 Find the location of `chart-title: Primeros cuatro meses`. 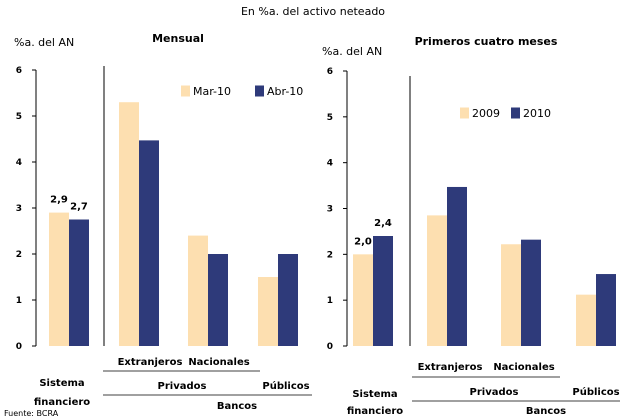

chart-title: Primeros cuatro meses is located at coordinates (486, 41).